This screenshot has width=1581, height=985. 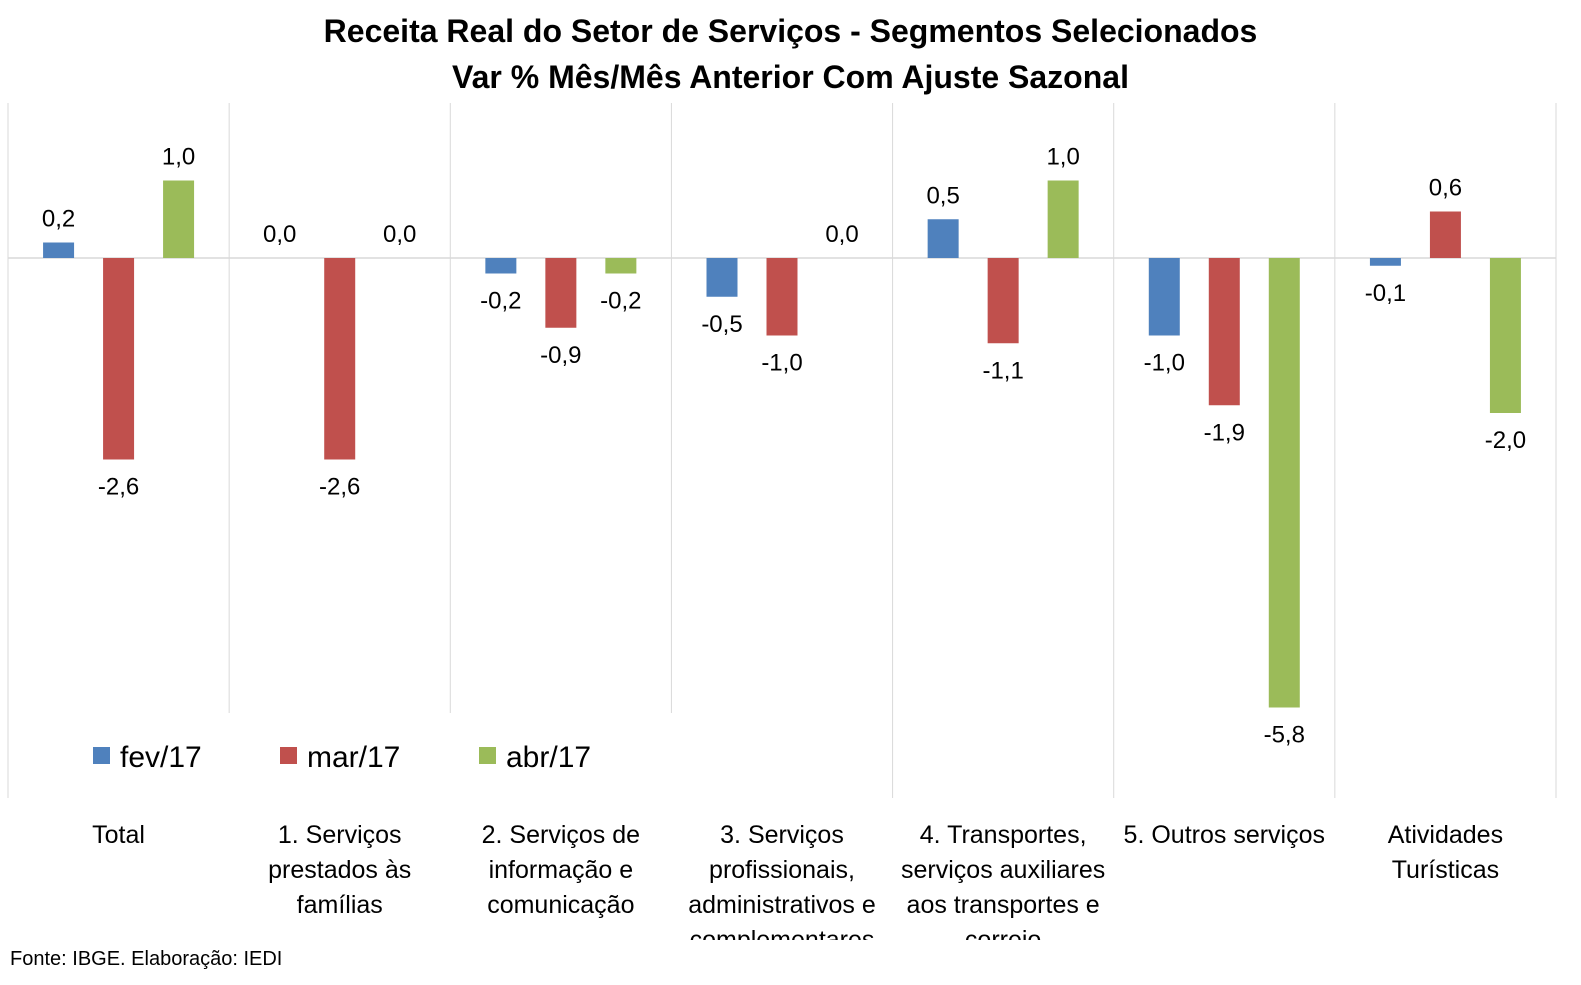 What do you see at coordinates (1505, 440) in the screenshot?
I see `data-label: -2,0` at bounding box center [1505, 440].